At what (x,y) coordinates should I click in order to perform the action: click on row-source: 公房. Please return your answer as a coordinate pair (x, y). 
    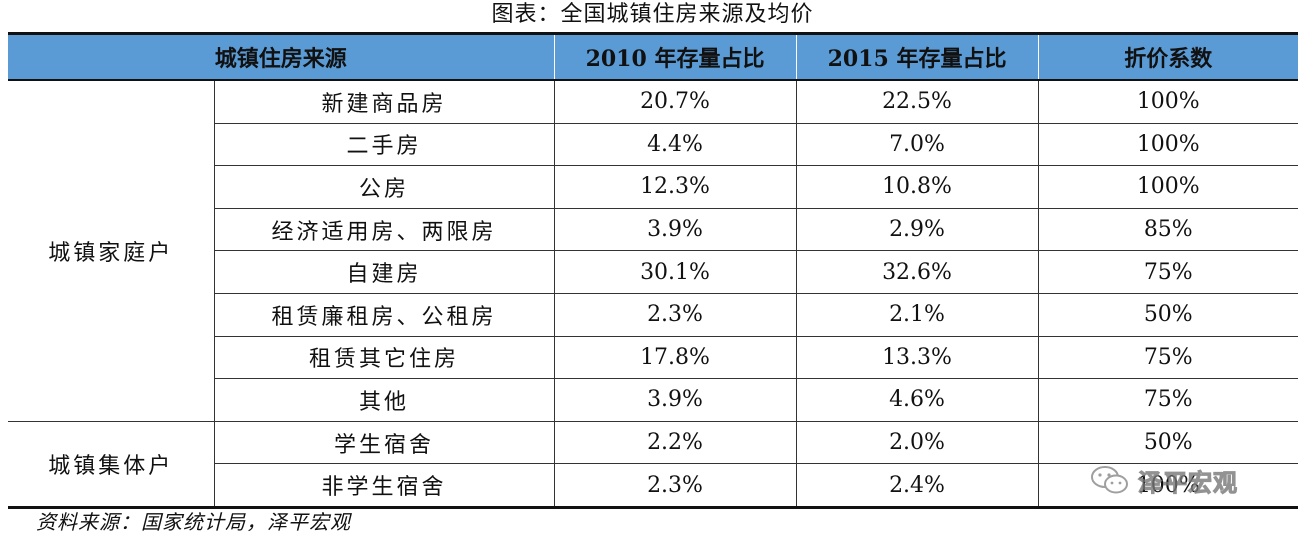
    Looking at the image, I should click on (384, 187).